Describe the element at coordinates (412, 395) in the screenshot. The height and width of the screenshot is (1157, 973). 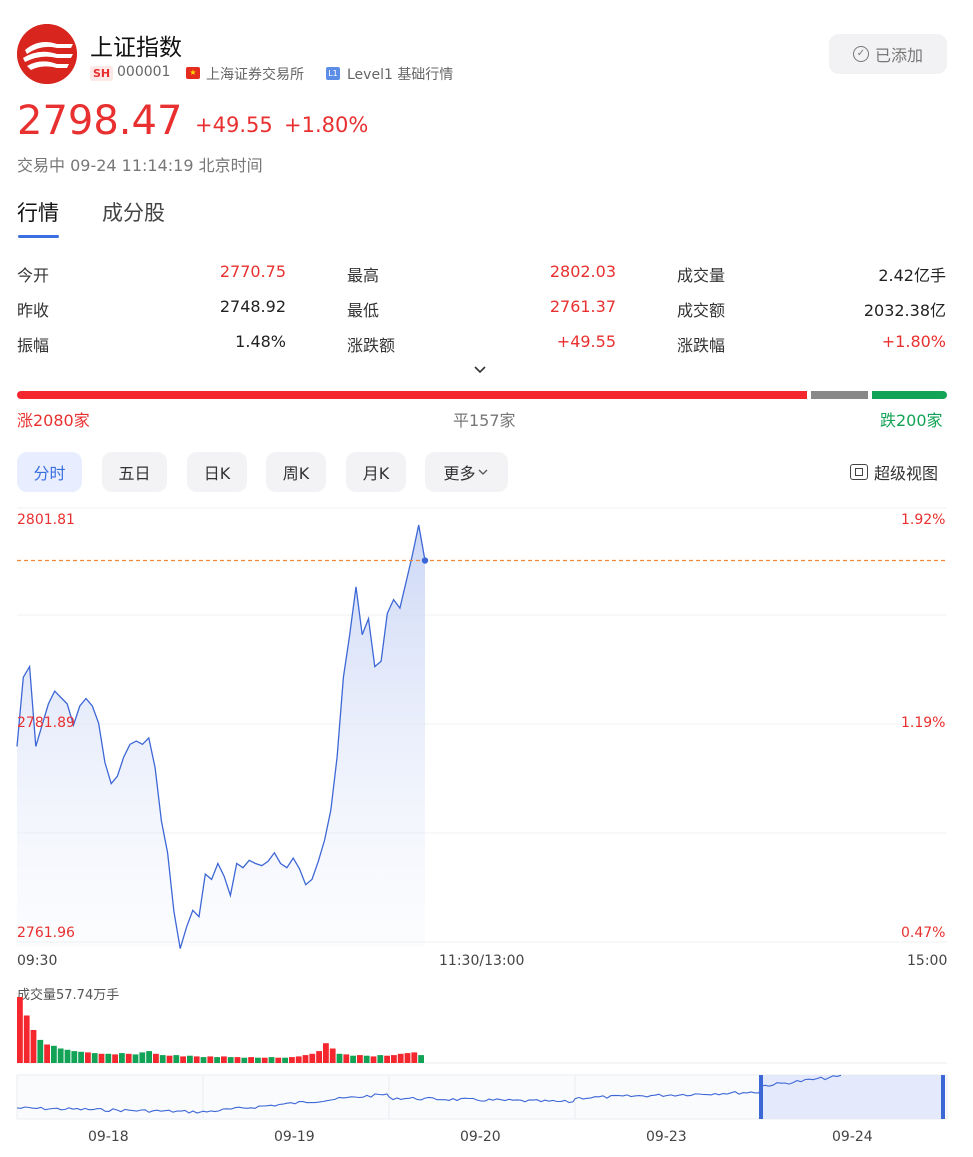
I see `breadth-up-bar` at that location.